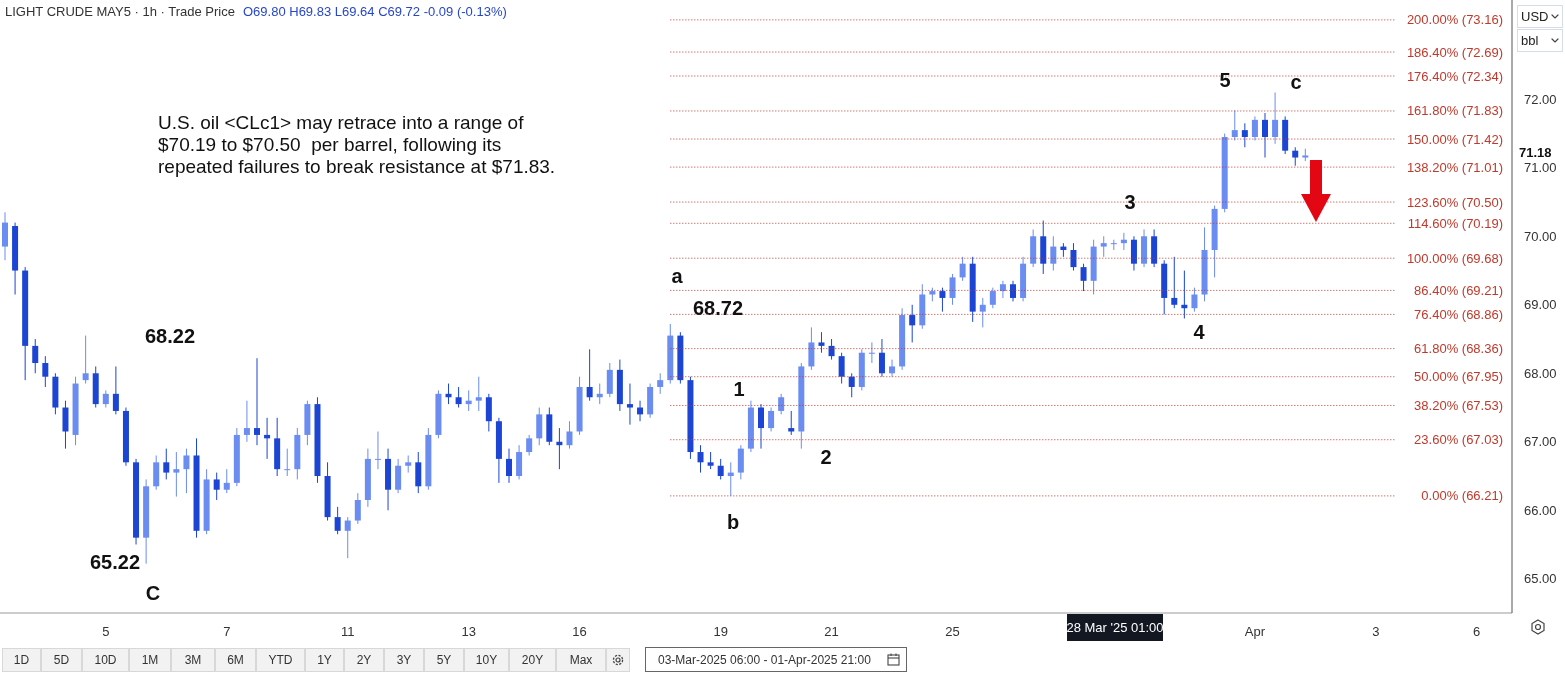 The height and width of the screenshot is (674, 1565). Describe the element at coordinates (733, 522) in the screenshot. I see `annotation: b` at that location.